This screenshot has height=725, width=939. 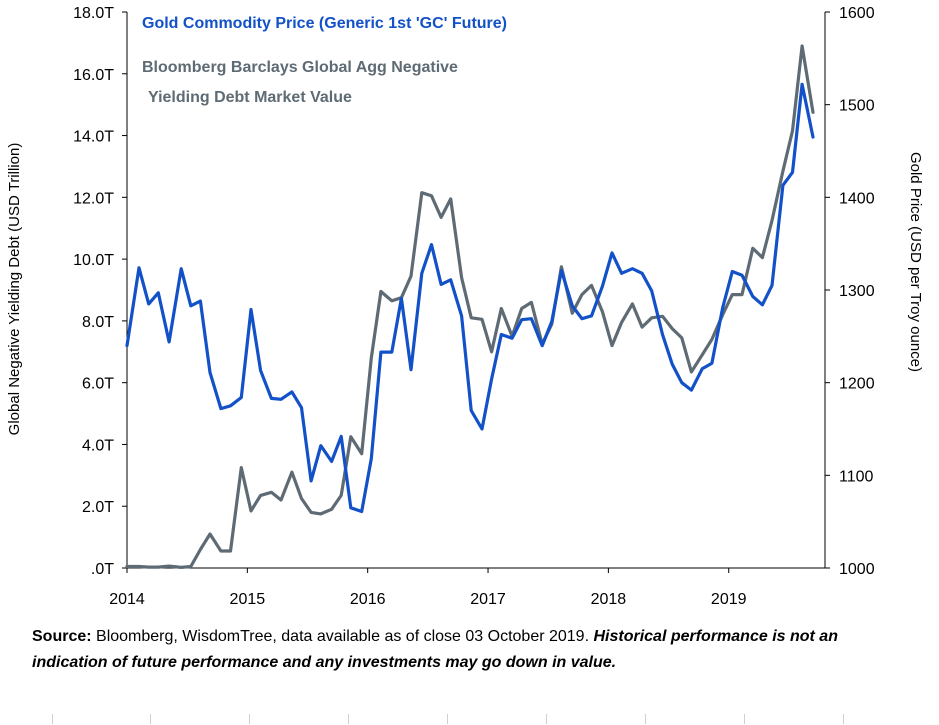 What do you see at coordinates (93, 75) in the screenshot?
I see `left-tick-label: 16.0T` at bounding box center [93, 75].